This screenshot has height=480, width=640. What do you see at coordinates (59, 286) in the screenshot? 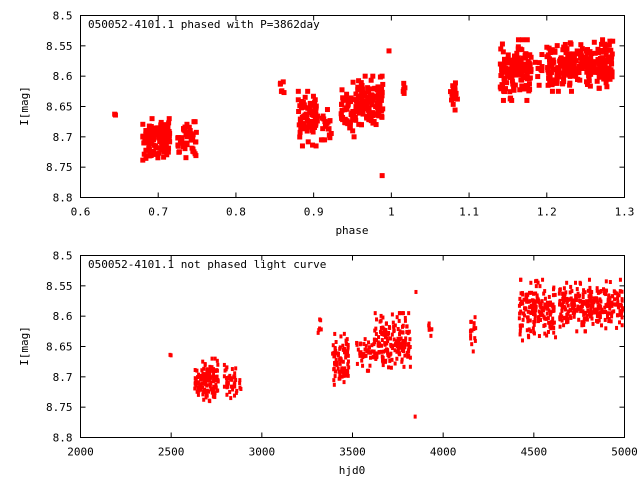
I see `unphased-y-tick-label: 8.55` at bounding box center [59, 286].